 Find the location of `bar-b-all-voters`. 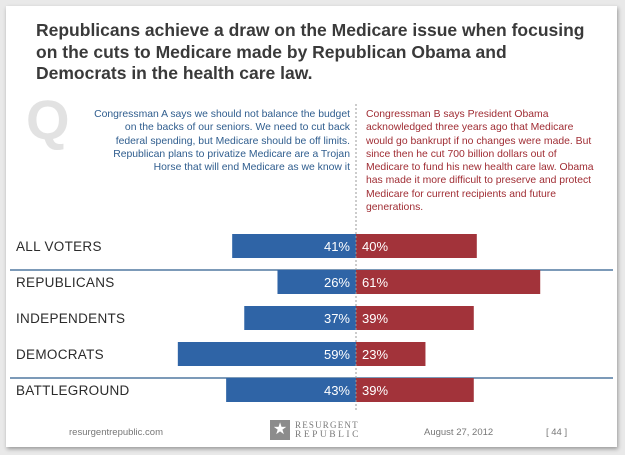

bar-b-all-voters is located at coordinates (416, 246).